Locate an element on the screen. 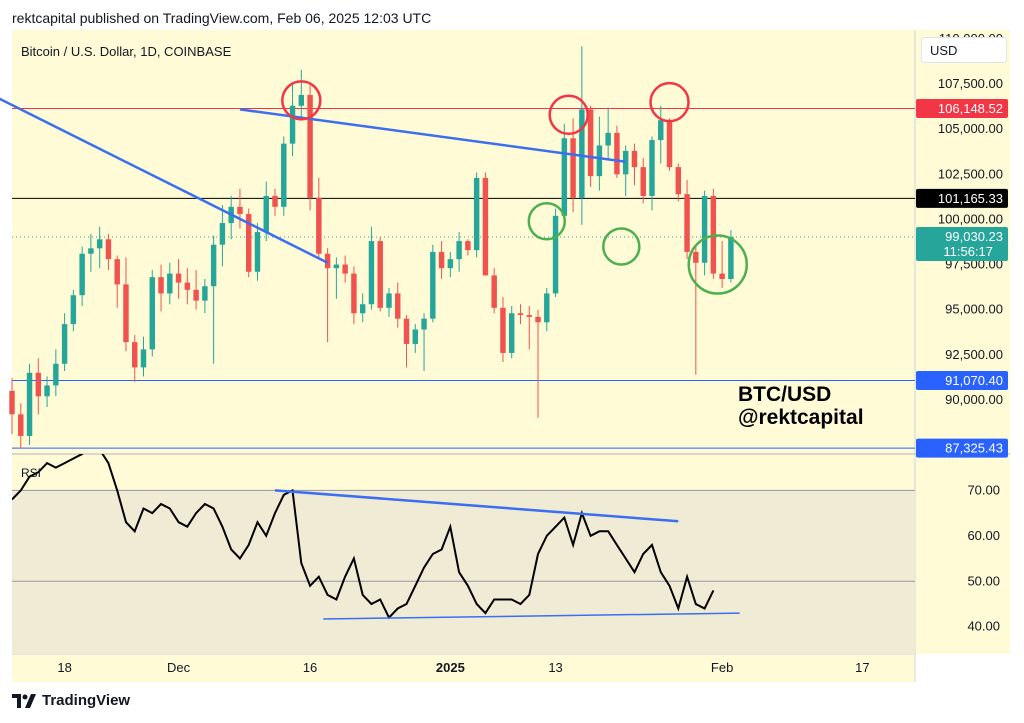  price-tick-label: 90,000.00 is located at coordinates (974, 399).